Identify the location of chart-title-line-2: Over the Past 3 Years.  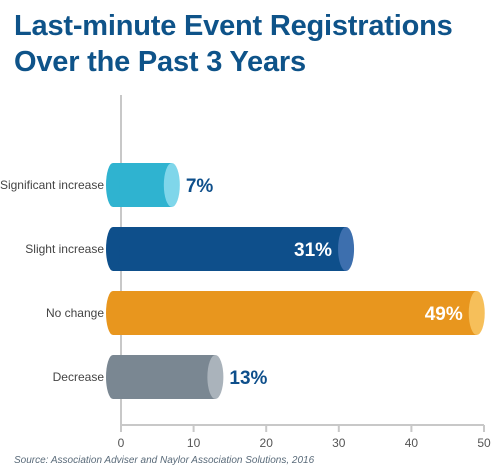
(160, 62).